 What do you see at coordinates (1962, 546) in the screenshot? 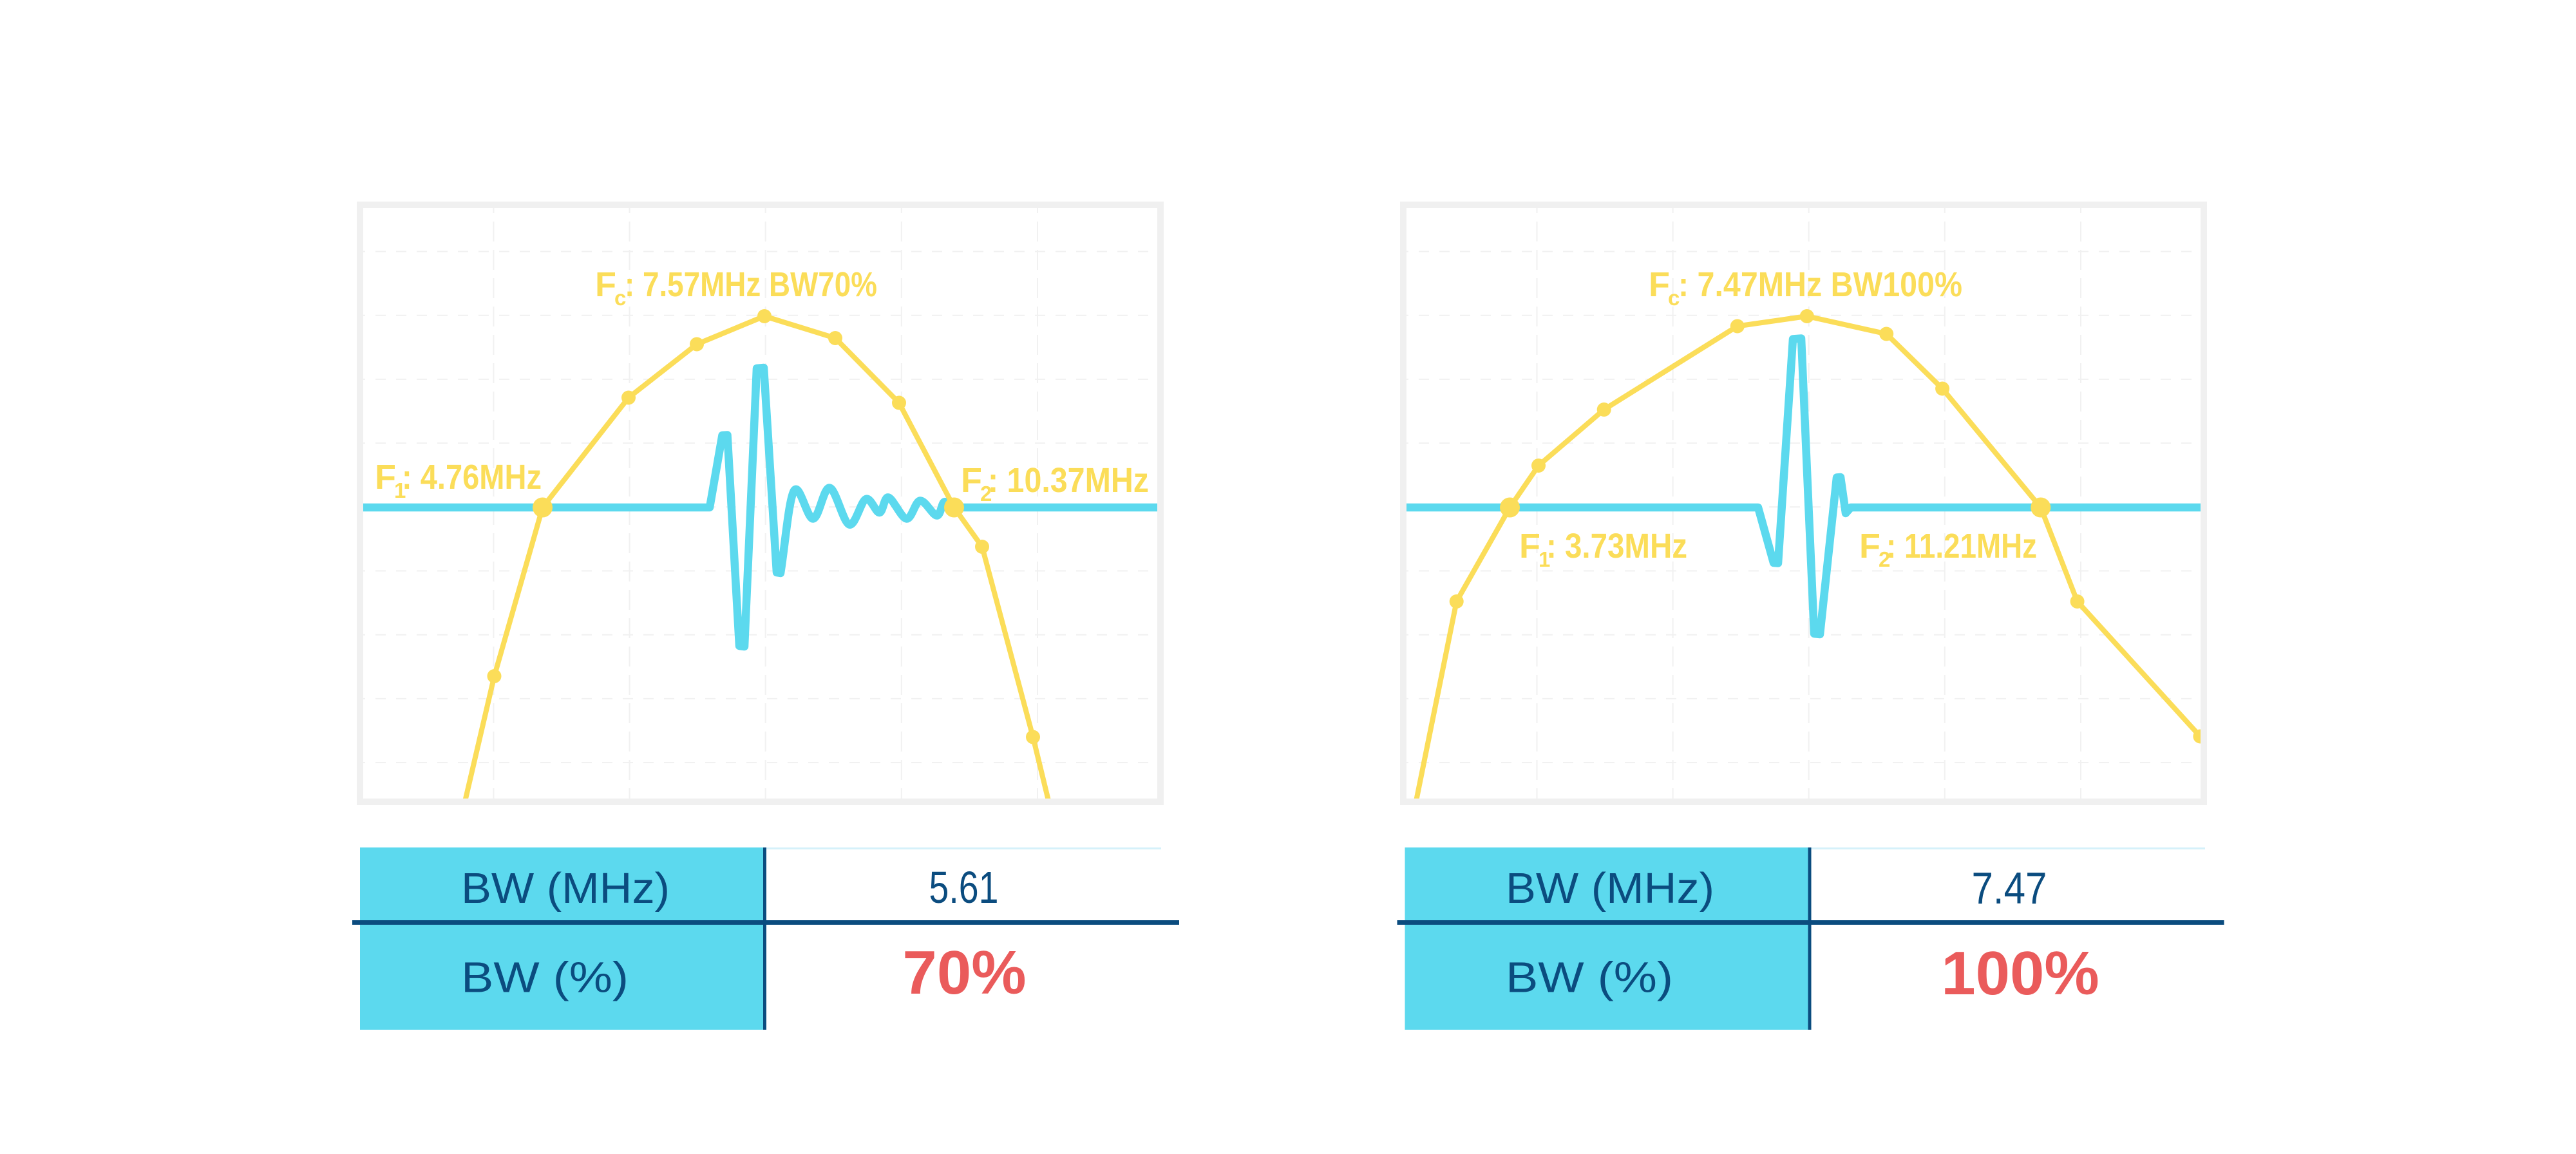
I see `svg-text:: 11.21MHz: : 11.21MHz` at bounding box center [1962, 546].